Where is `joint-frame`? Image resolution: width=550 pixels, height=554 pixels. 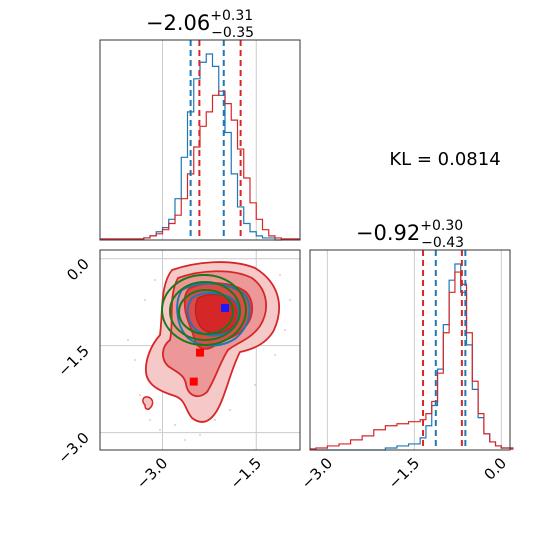
joint-frame is located at coordinates (200, 350).